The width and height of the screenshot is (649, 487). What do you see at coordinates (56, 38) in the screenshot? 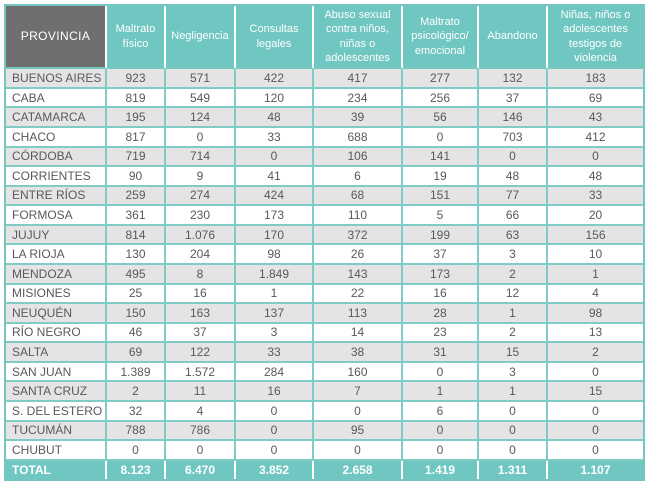
I see `column-header-provincia: PROVINCIA` at bounding box center [56, 38].